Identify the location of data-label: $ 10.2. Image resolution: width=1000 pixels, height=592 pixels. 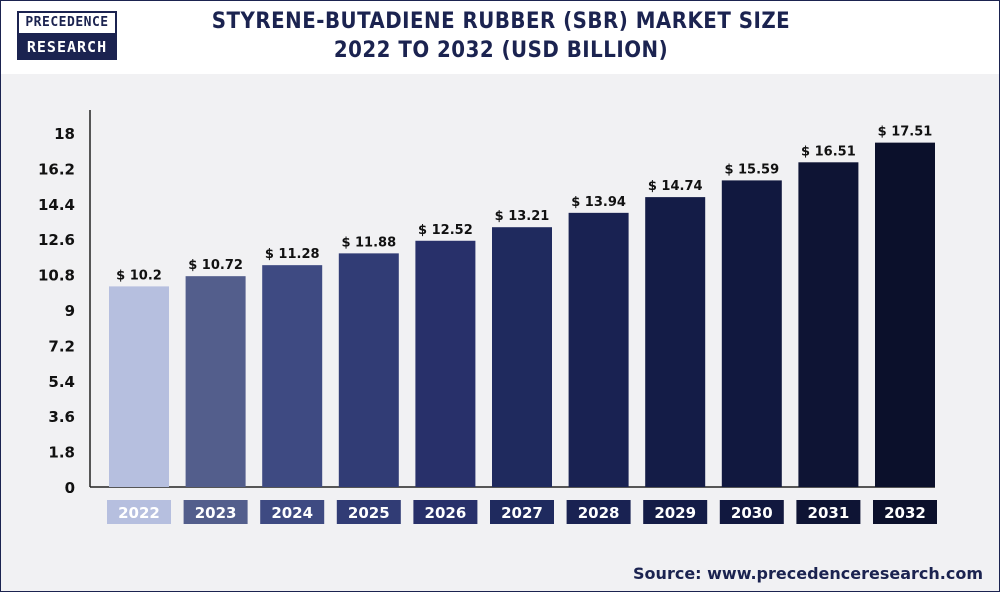
(139, 275).